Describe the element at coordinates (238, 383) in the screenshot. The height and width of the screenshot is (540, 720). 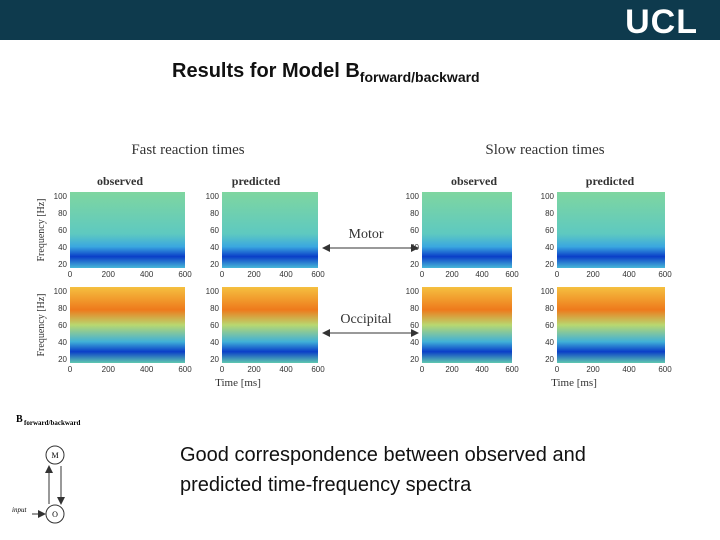
I see `x-axis-label: Time [ms]` at that location.